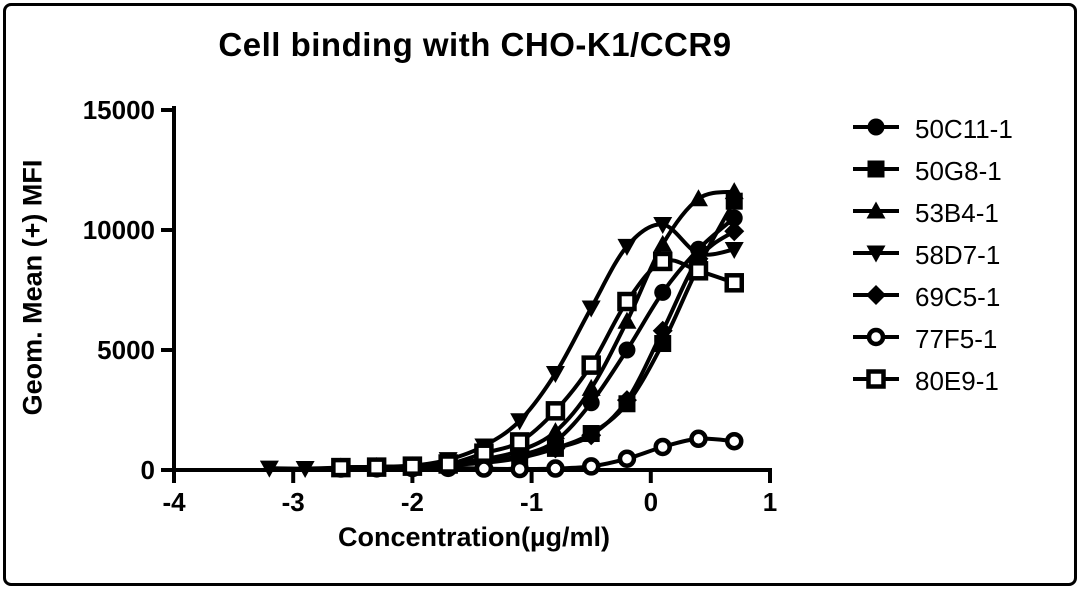  I want to click on legend-item-53B4-1: 53B4-1, so click(932, 213).